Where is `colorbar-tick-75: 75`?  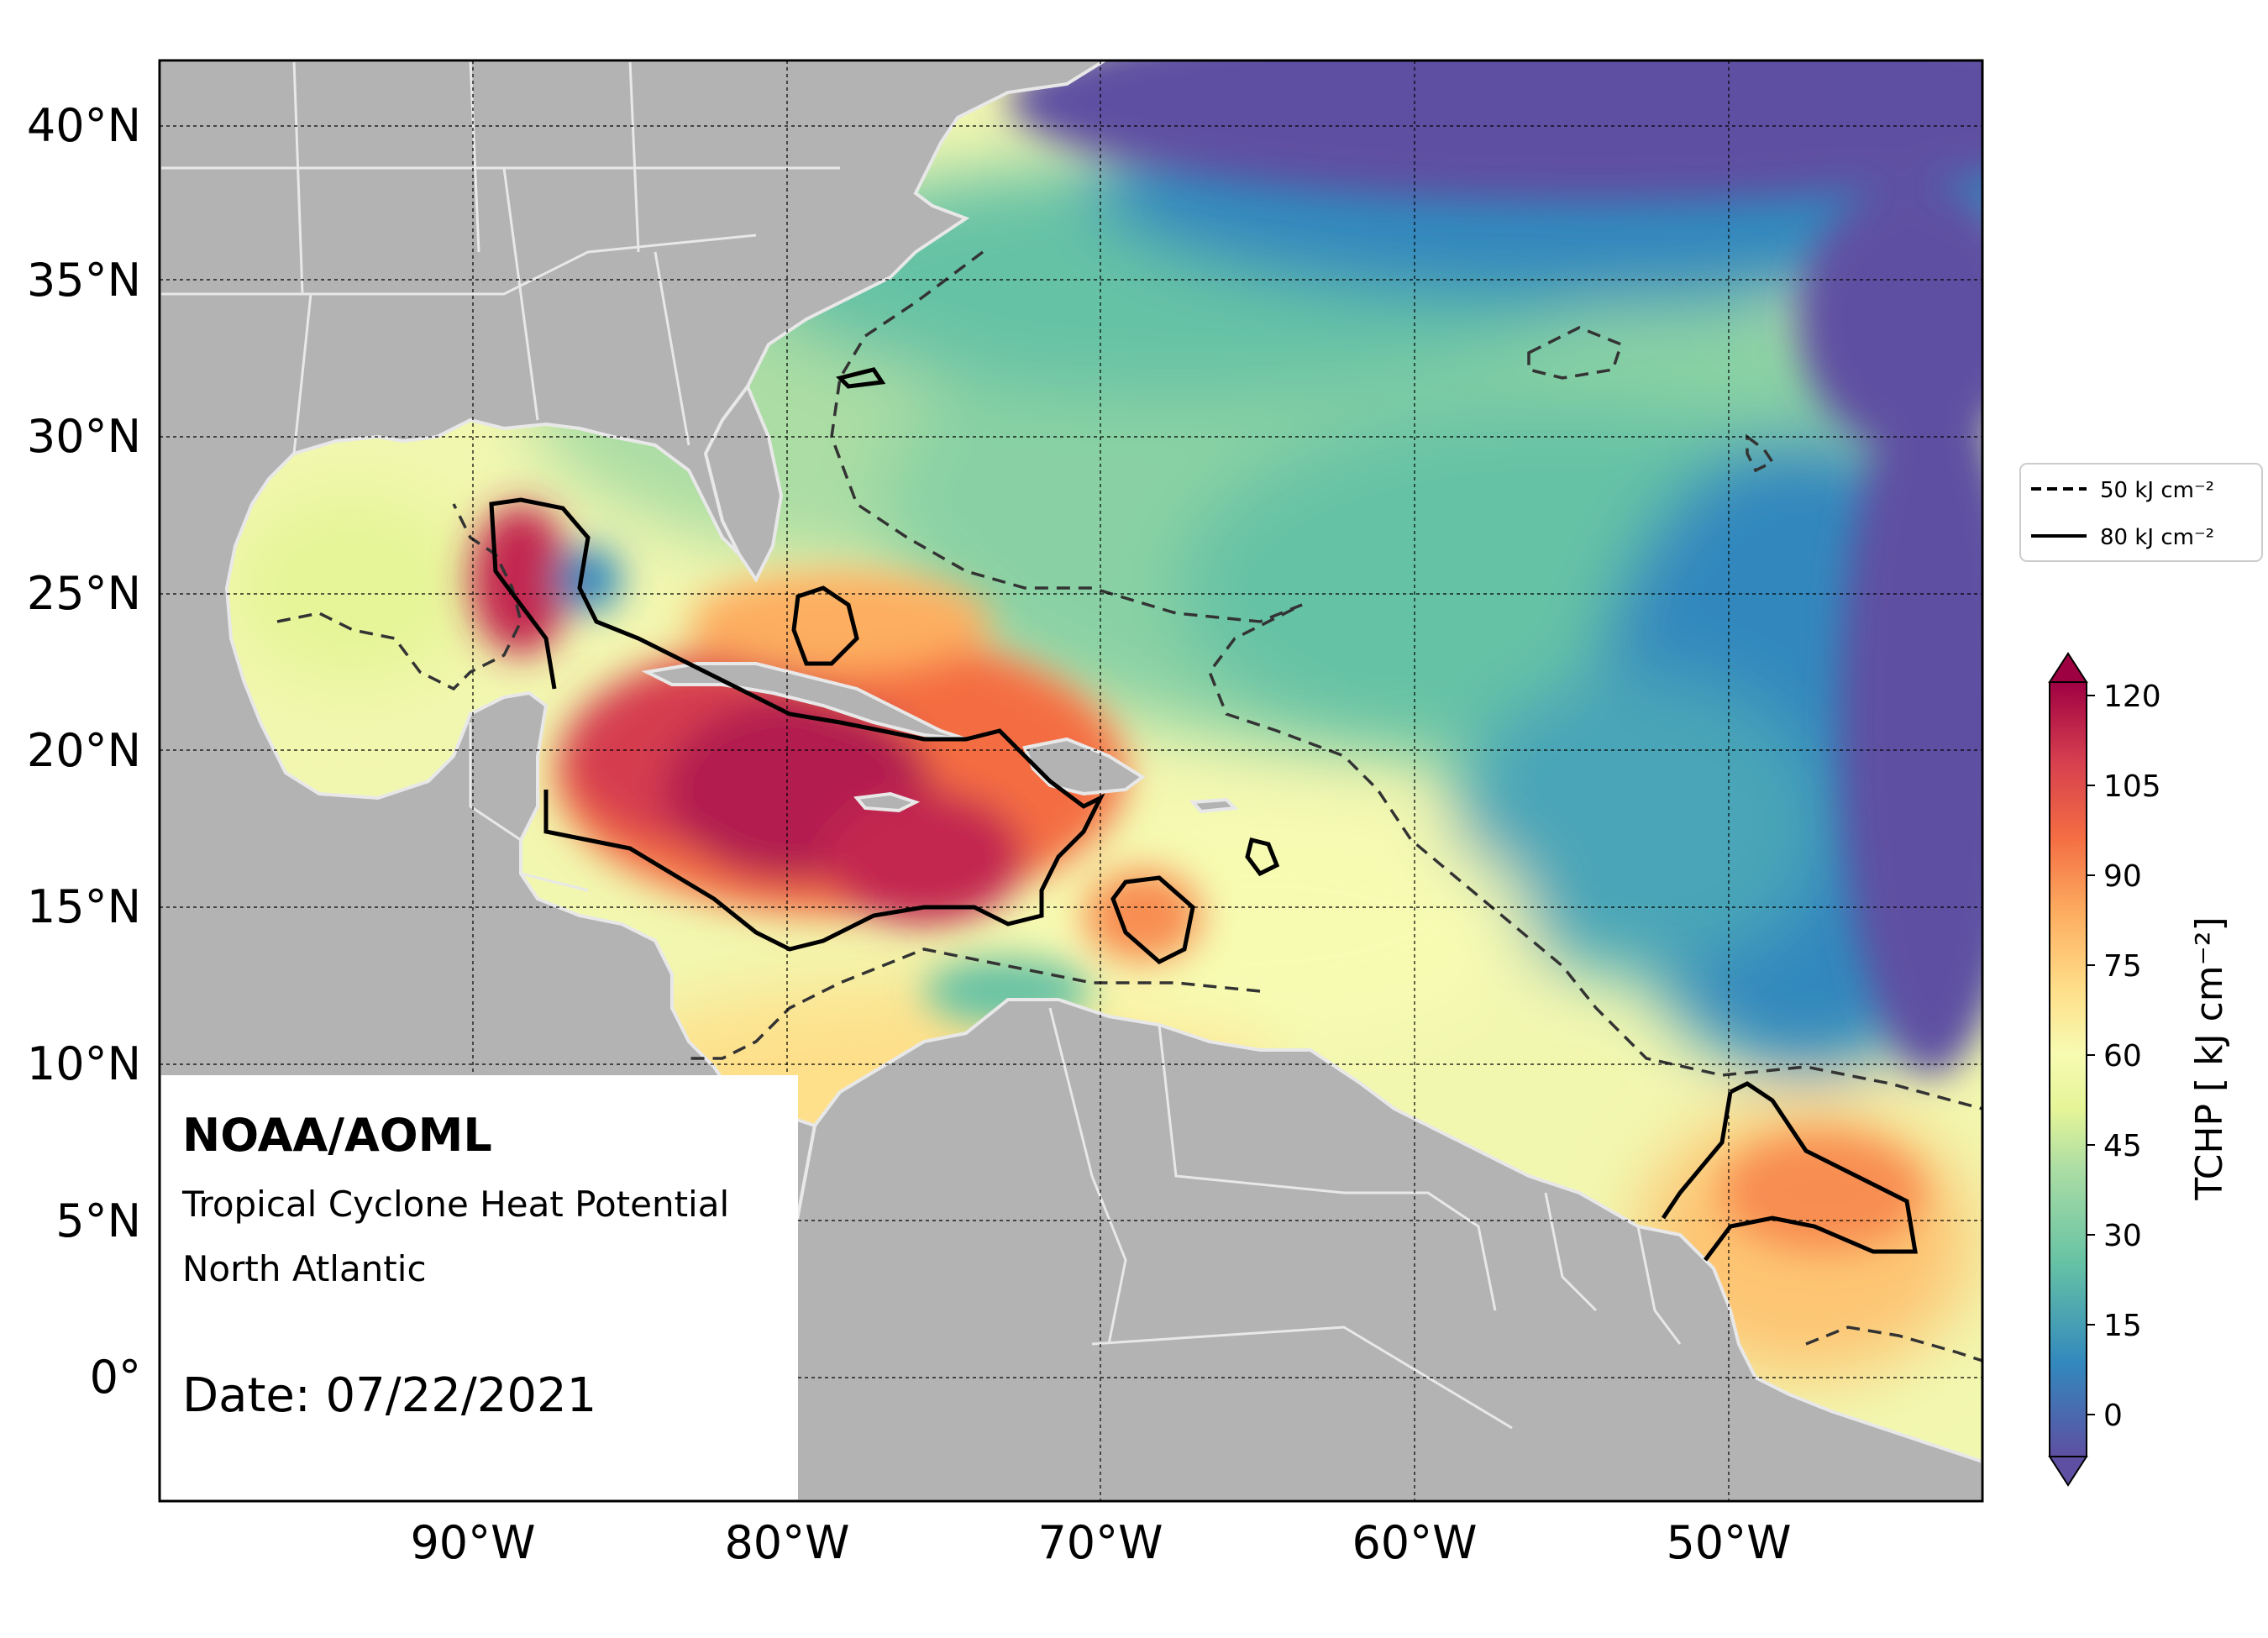 colorbar-tick-75: 75 is located at coordinates (2122, 966).